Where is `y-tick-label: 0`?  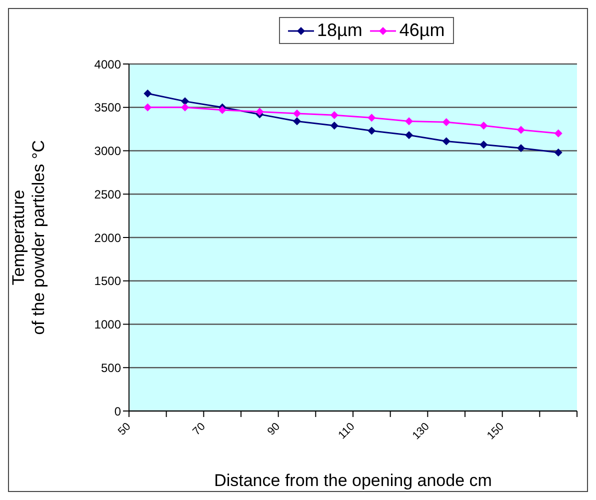
y-tick-label: 0 is located at coordinates (118, 411).